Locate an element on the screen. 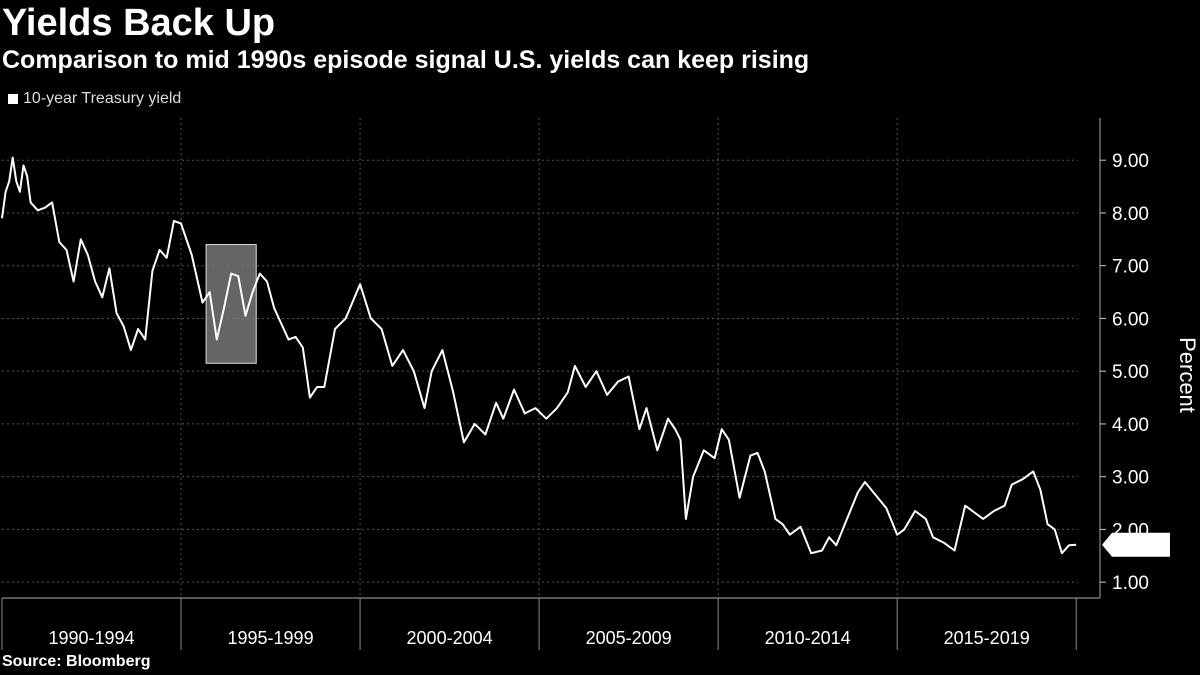 Image resolution: width=1200 pixels, height=675 pixels. last-value-label: 1.71 is located at coordinates (1133, 546).